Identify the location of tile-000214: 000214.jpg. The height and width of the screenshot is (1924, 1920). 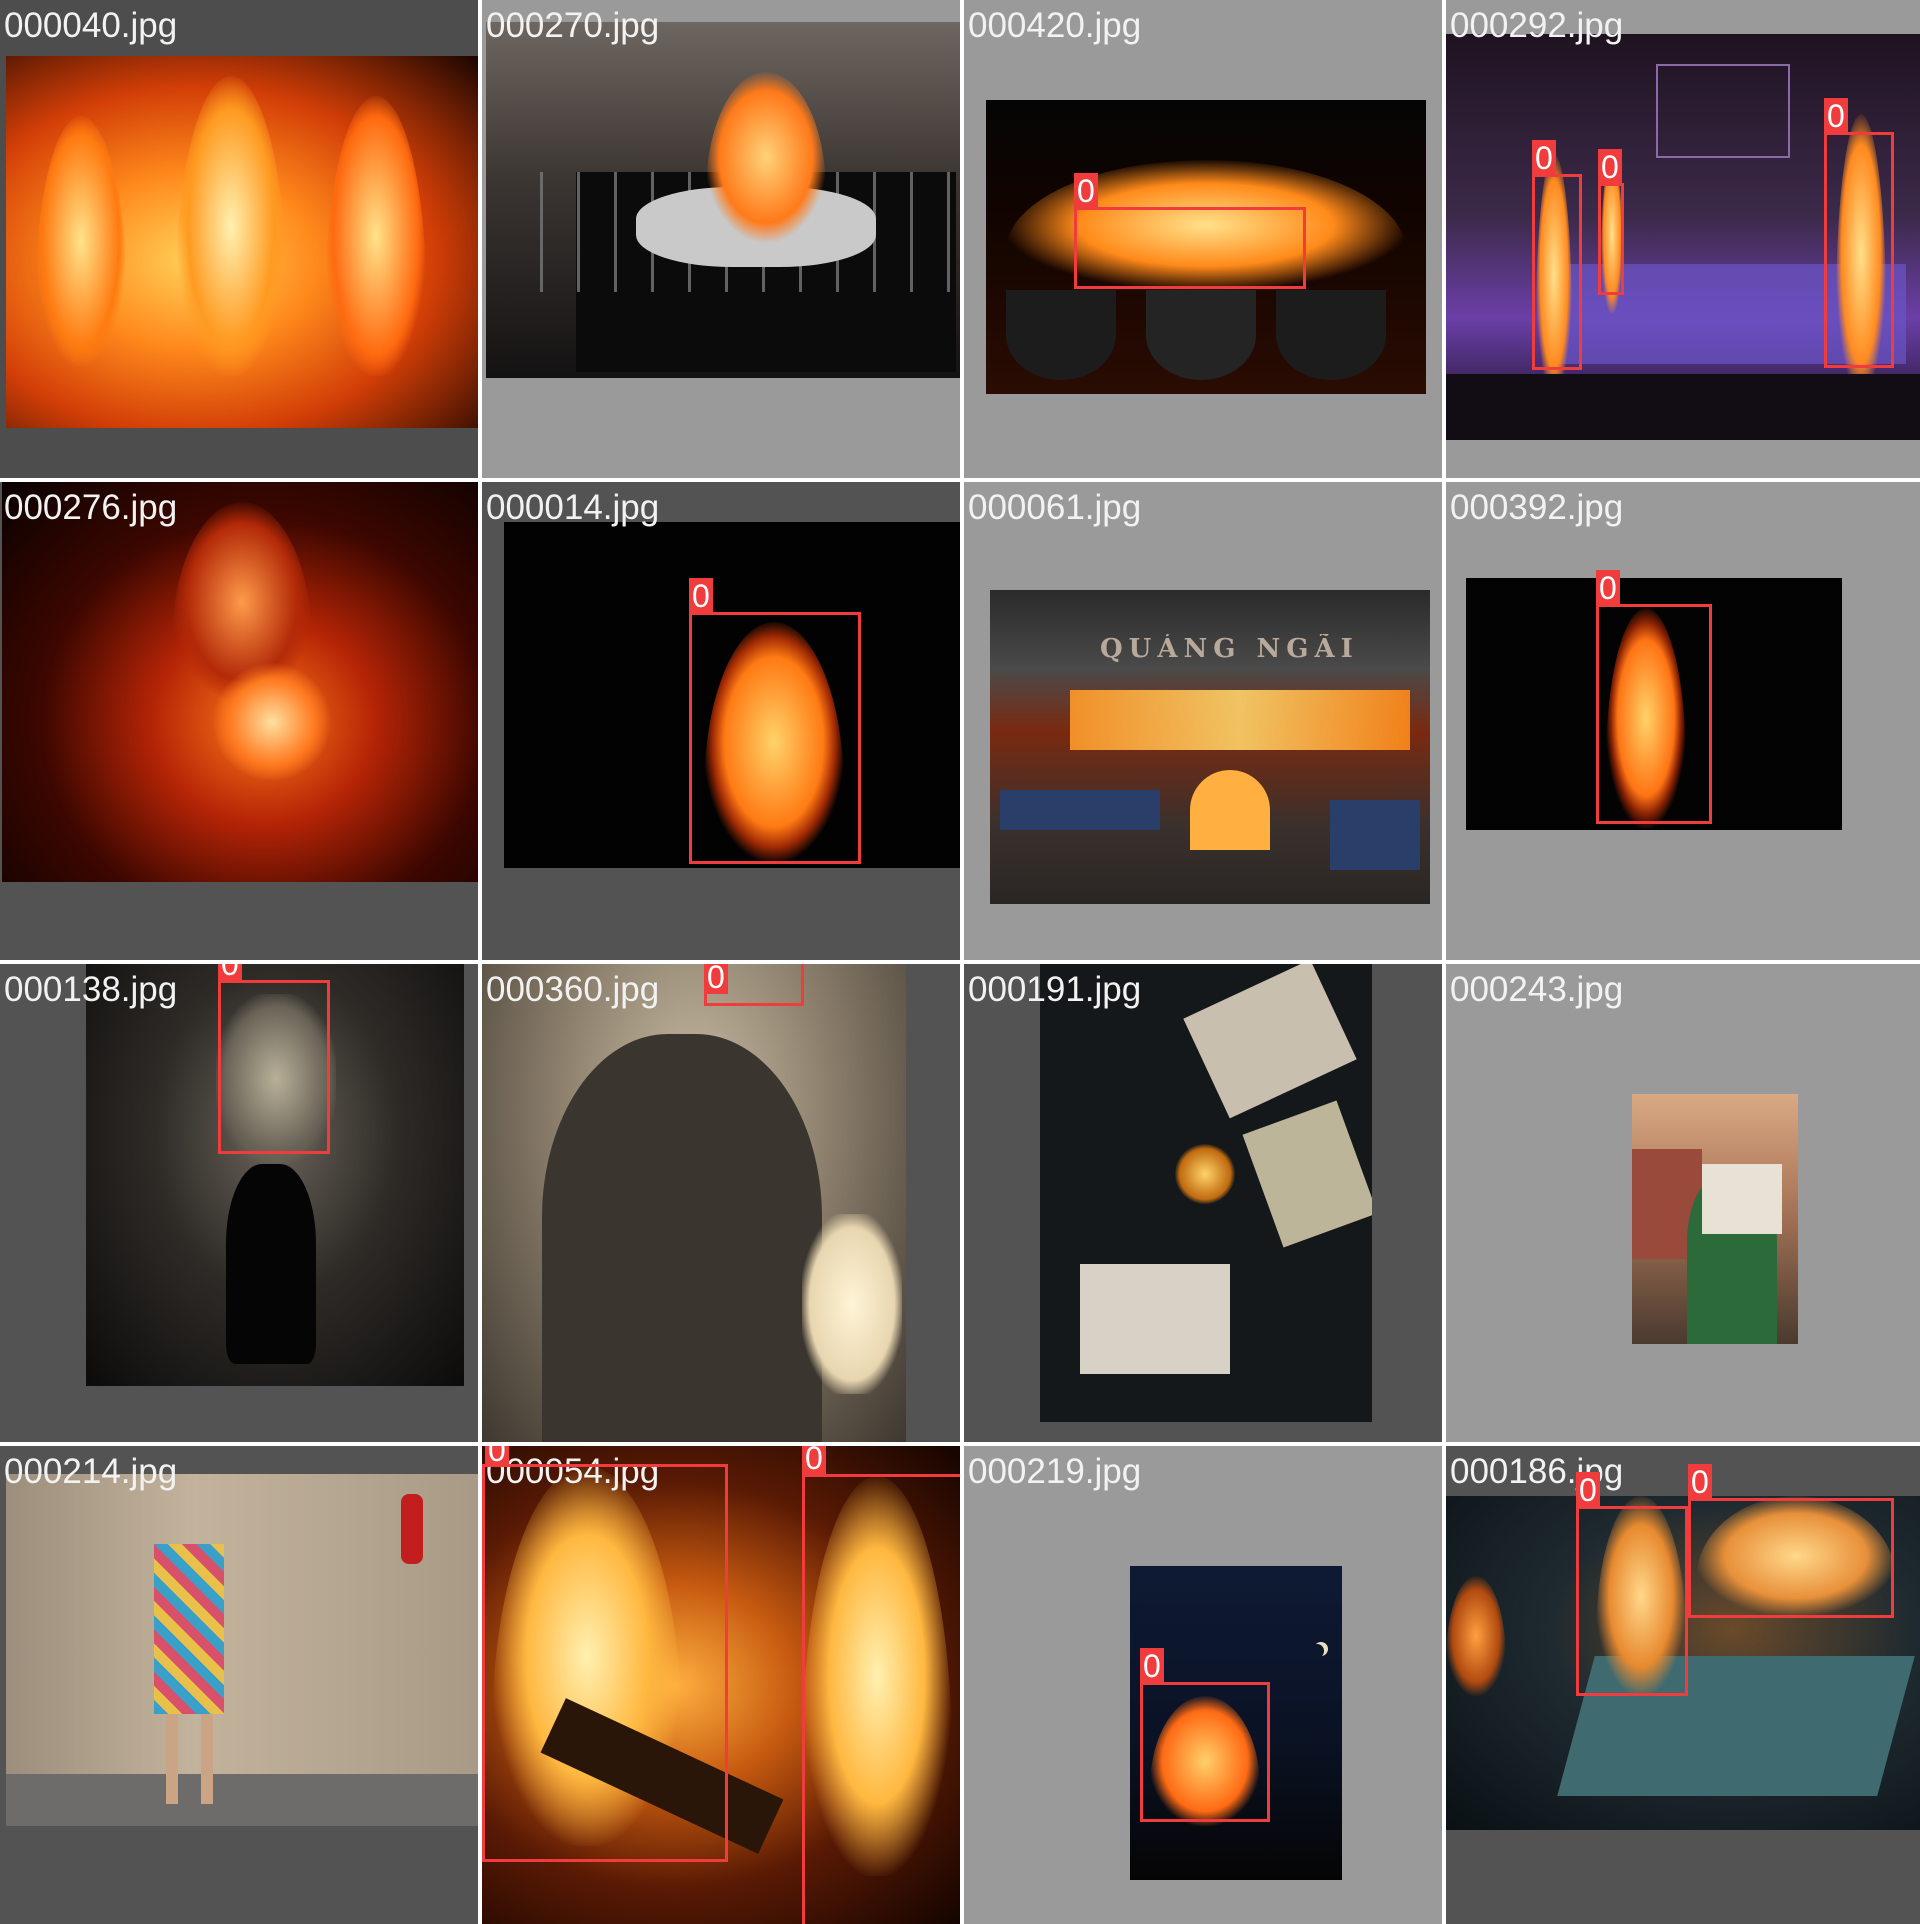
(239, 1685).